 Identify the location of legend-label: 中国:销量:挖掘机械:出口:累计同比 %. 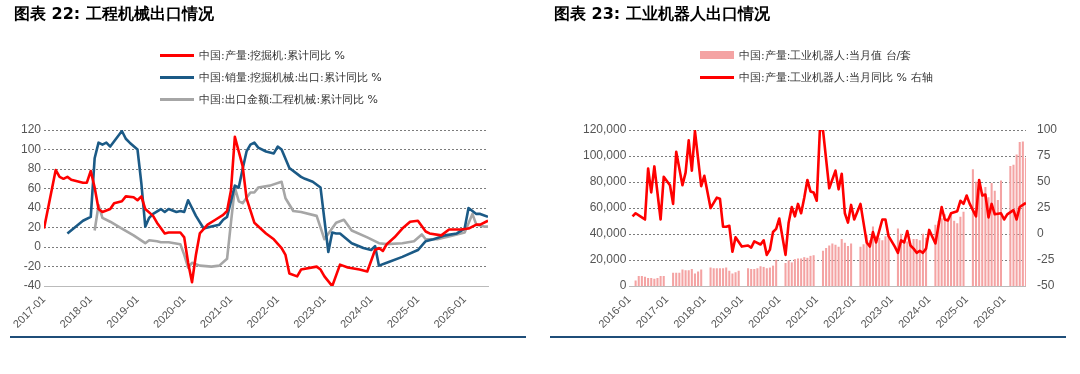
(290, 77).